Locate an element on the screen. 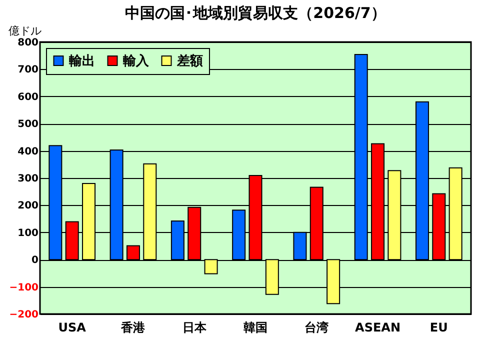  x-tick-label: EU is located at coordinates (439, 327).